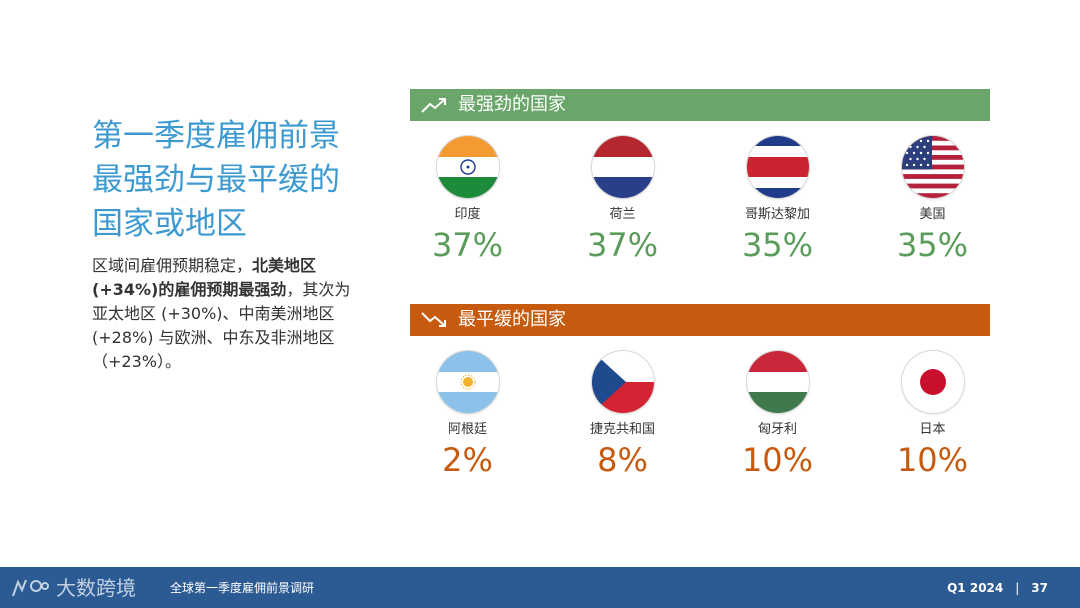 This screenshot has width=1080, height=608. I want to click on summary-bold-1: 北美地区, so click(284, 265).